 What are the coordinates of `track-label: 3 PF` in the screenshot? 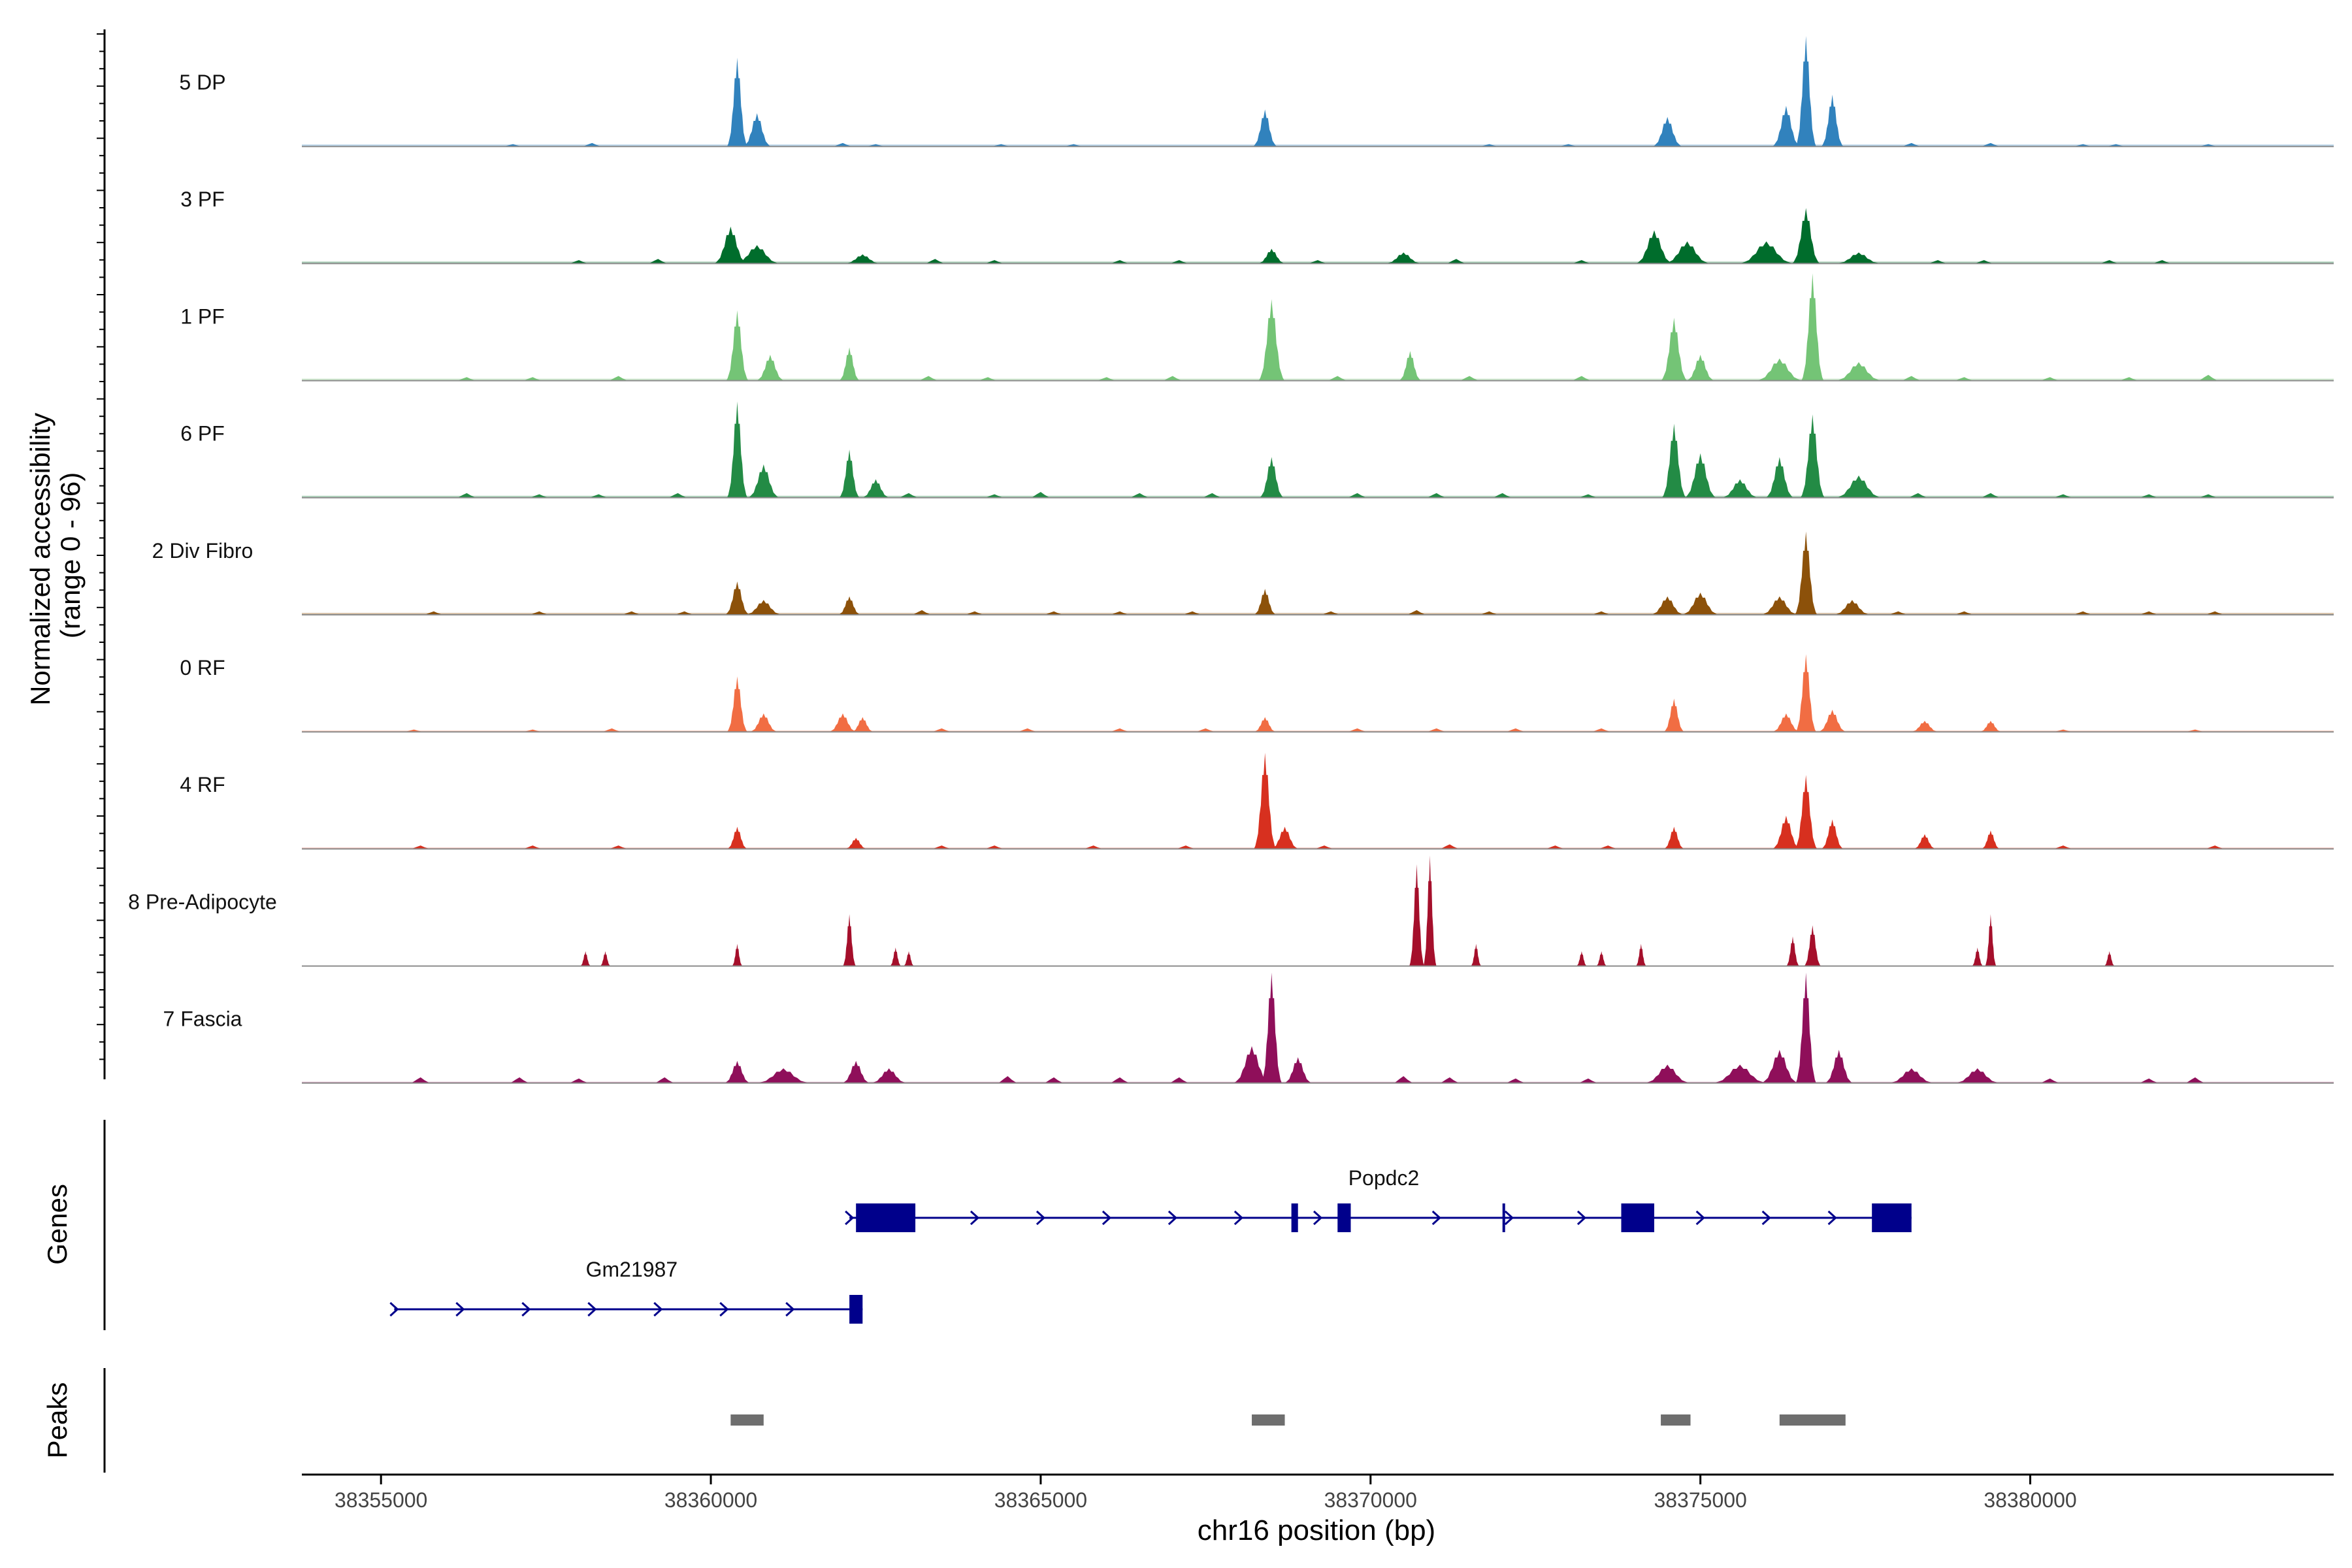 It's located at (202, 199).